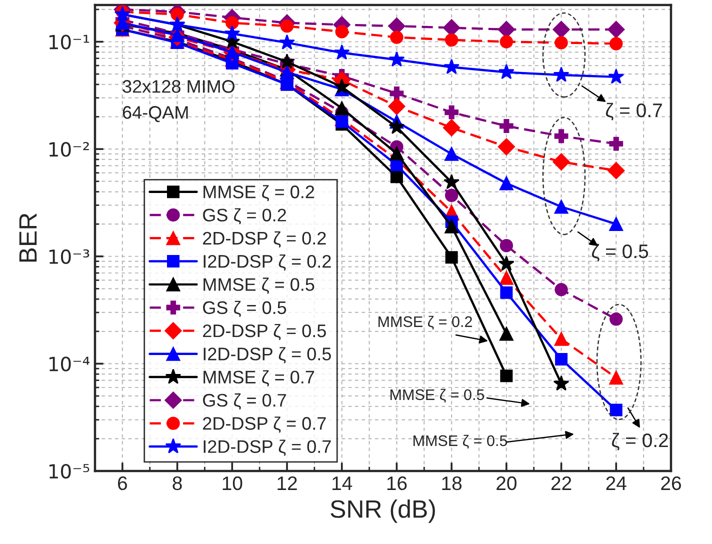 This screenshot has height=544, width=712. I want to click on legend-label: 2D-DSP ζ = 0.7, so click(264, 424).